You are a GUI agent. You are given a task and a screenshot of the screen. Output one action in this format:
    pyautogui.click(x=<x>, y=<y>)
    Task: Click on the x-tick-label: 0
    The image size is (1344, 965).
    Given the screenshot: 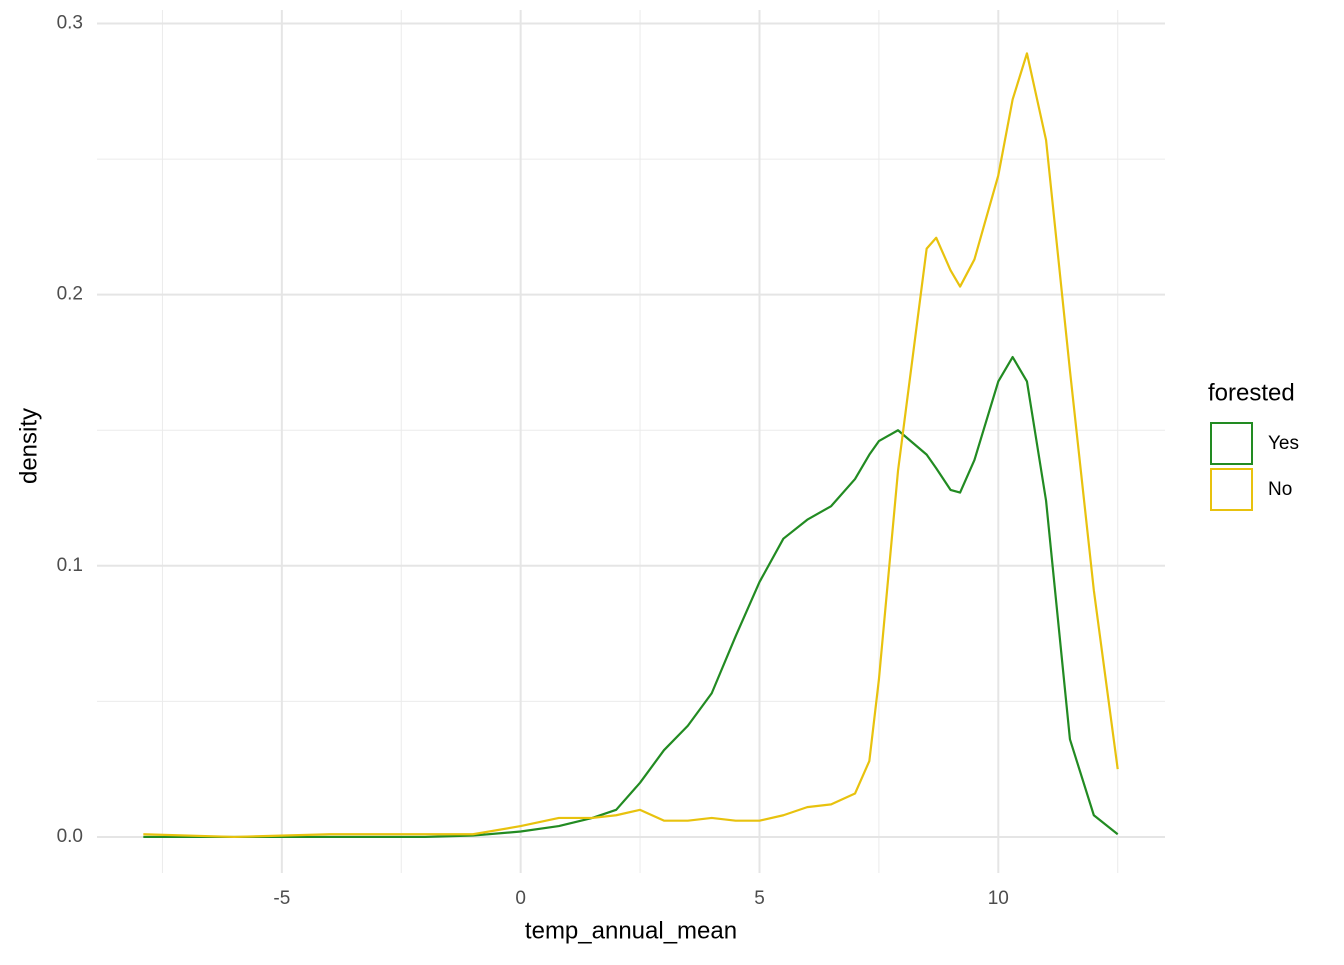 What is the action you would take?
    pyautogui.click(x=520, y=898)
    